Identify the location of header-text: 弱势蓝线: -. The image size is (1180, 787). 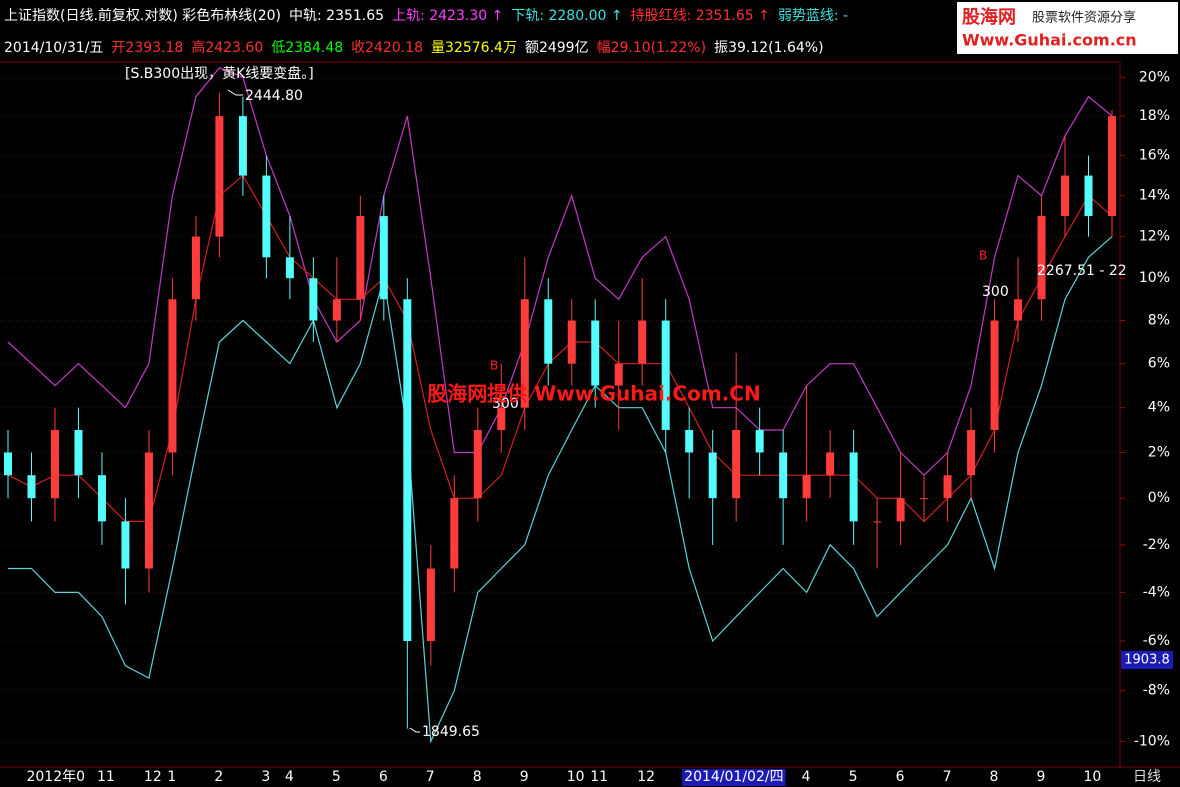
(813, 16).